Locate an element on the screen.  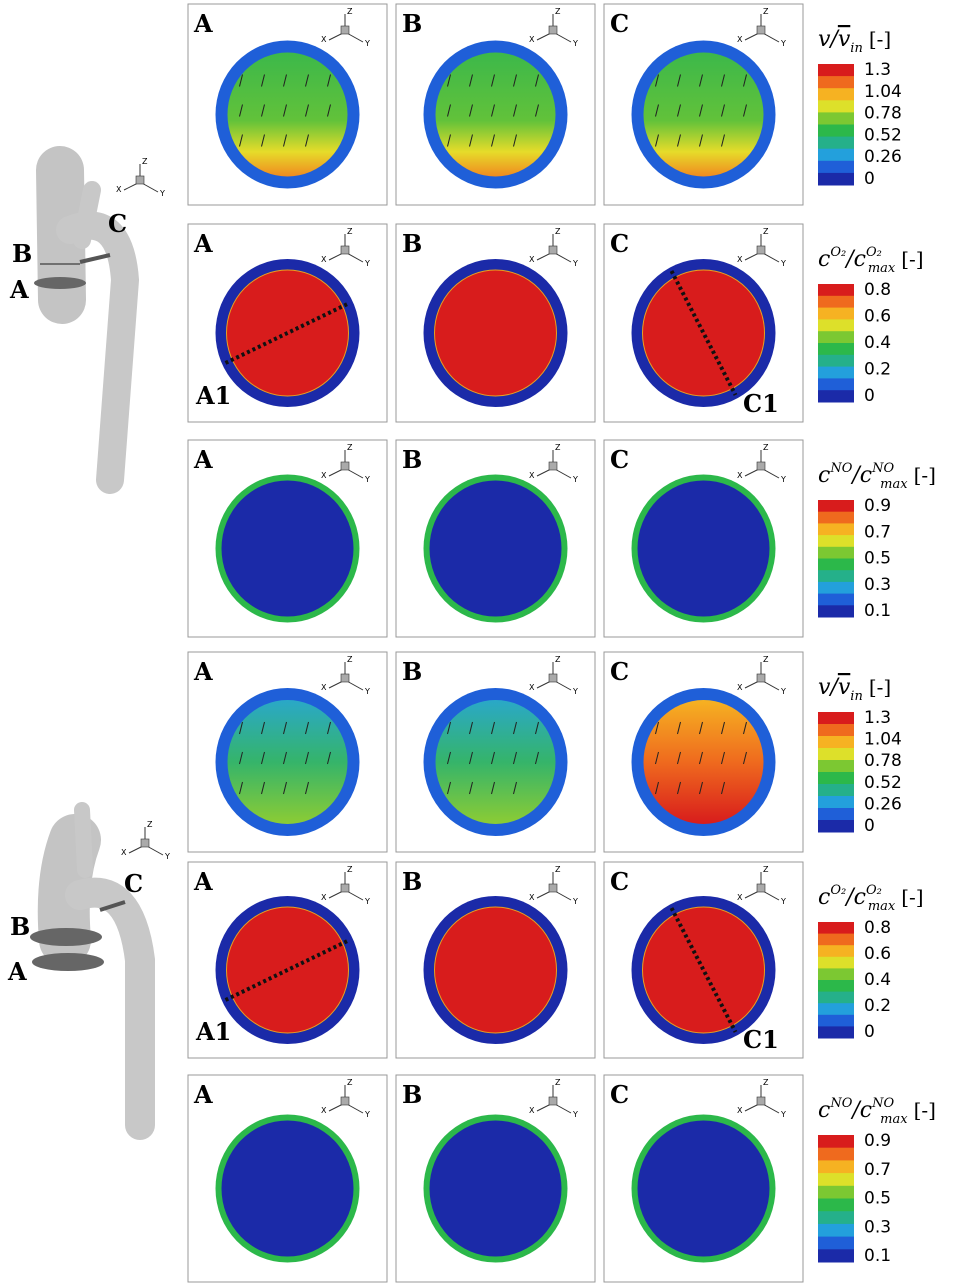
legend-title: cNO/cNO max [-] is located at coordinates (877, 1111).